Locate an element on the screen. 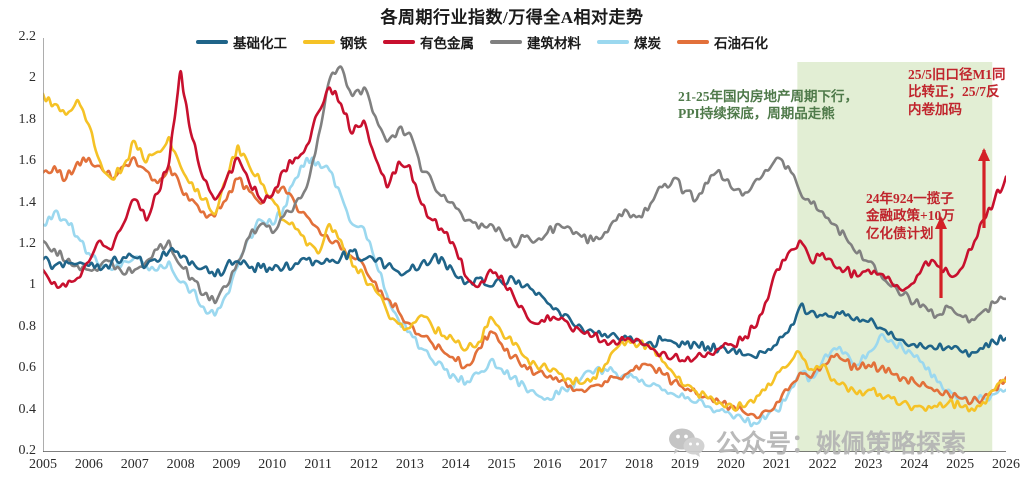  annotation-red-top: 25/5旧口径M1同比转正；25/7反内卷加码 is located at coordinates (957, 92).